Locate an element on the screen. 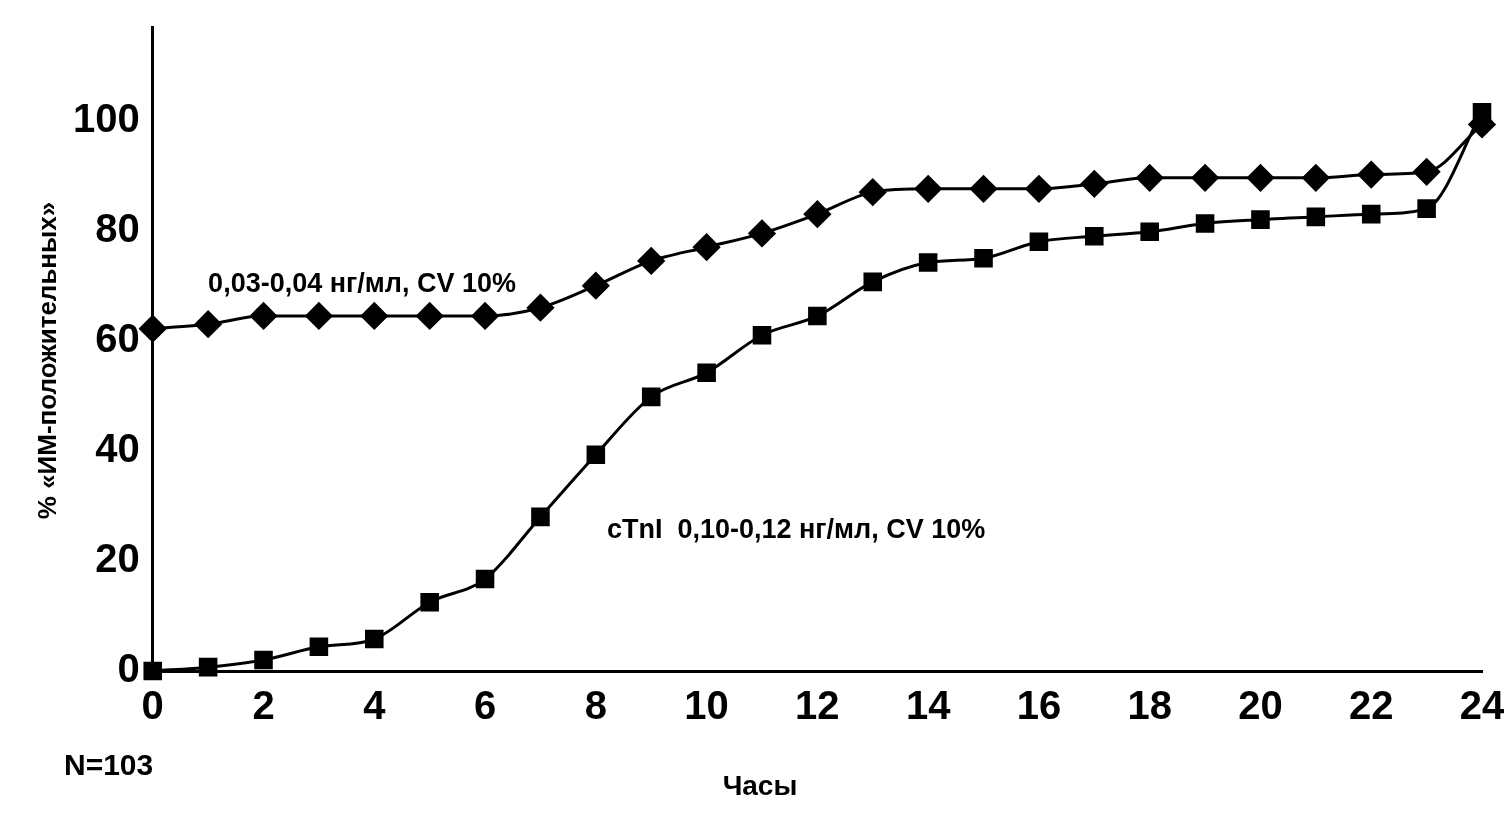  y-tick-label: 40 is located at coordinates (117, 447).